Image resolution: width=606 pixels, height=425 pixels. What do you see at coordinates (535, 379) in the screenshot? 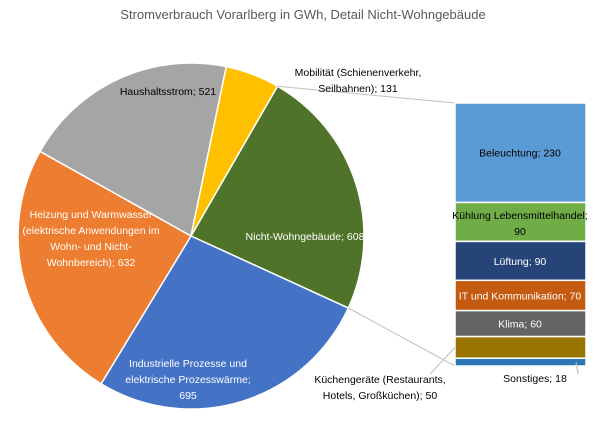
I see `label-sonstiges: Sonstiges; 18` at bounding box center [535, 379].